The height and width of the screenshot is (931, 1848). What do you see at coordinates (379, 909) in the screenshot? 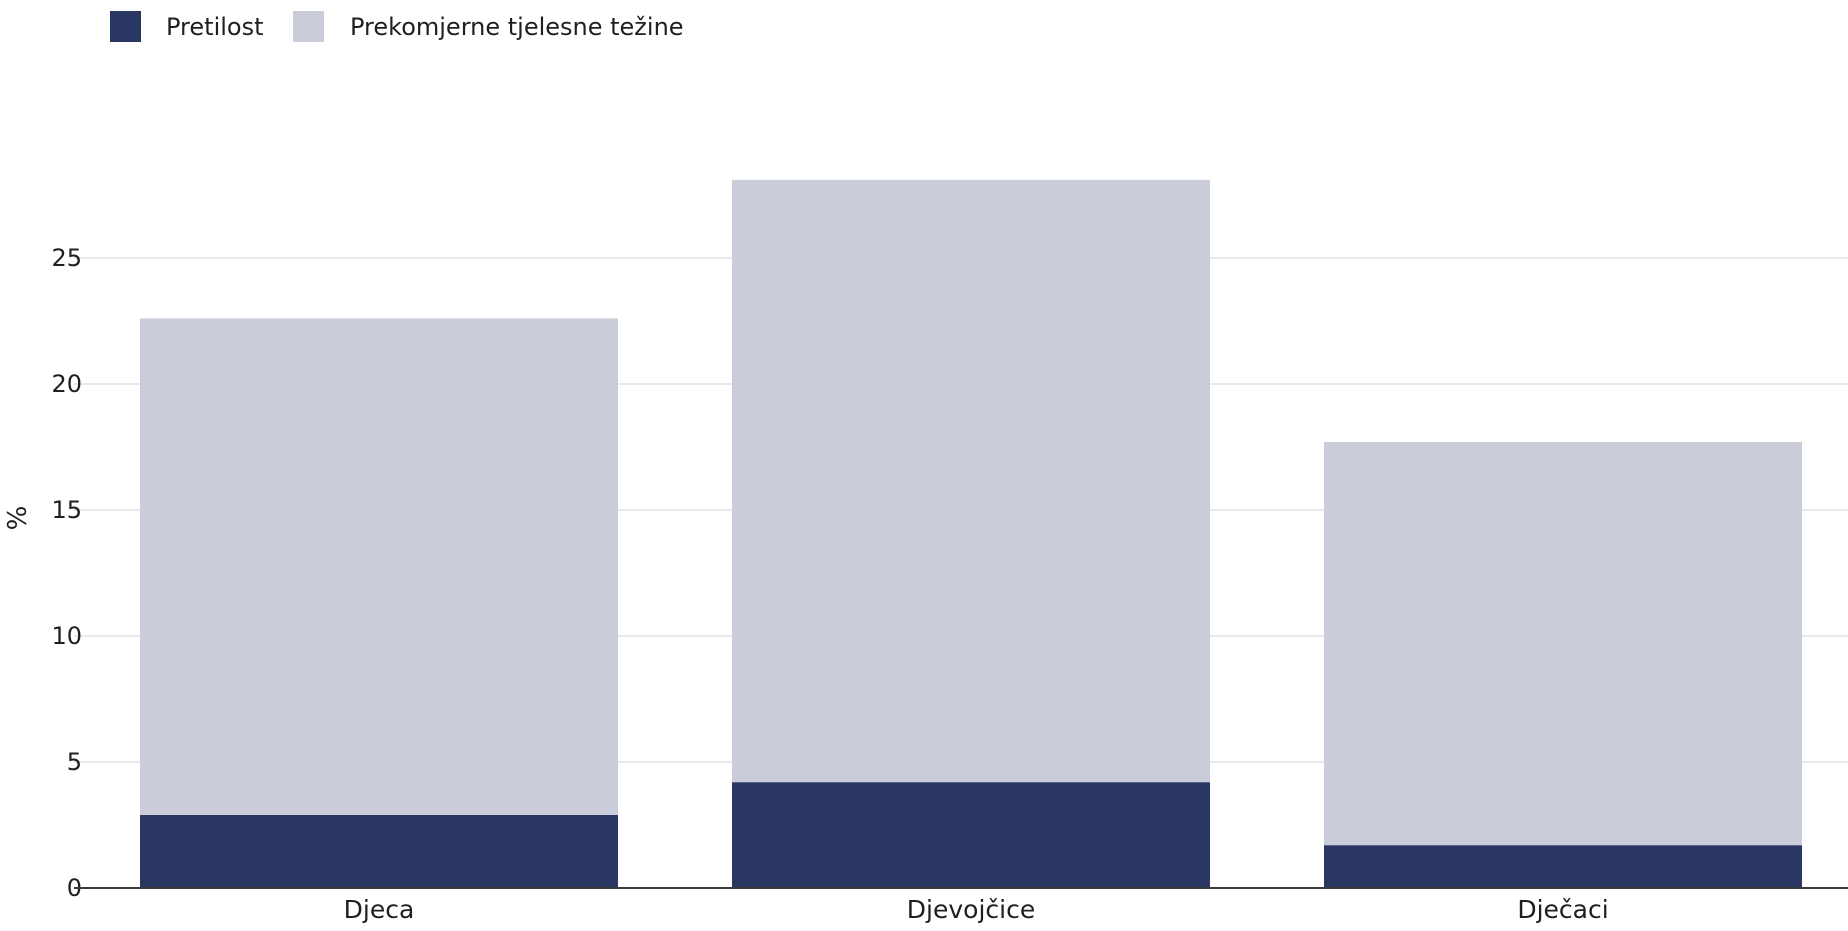
I see `x-tick-label: Djeca` at bounding box center [379, 909].